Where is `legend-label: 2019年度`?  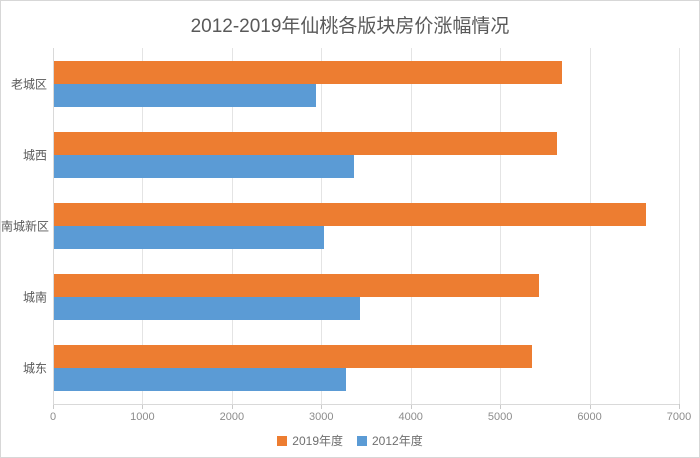
legend-label: 2019年度 is located at coordinates (317, 441).